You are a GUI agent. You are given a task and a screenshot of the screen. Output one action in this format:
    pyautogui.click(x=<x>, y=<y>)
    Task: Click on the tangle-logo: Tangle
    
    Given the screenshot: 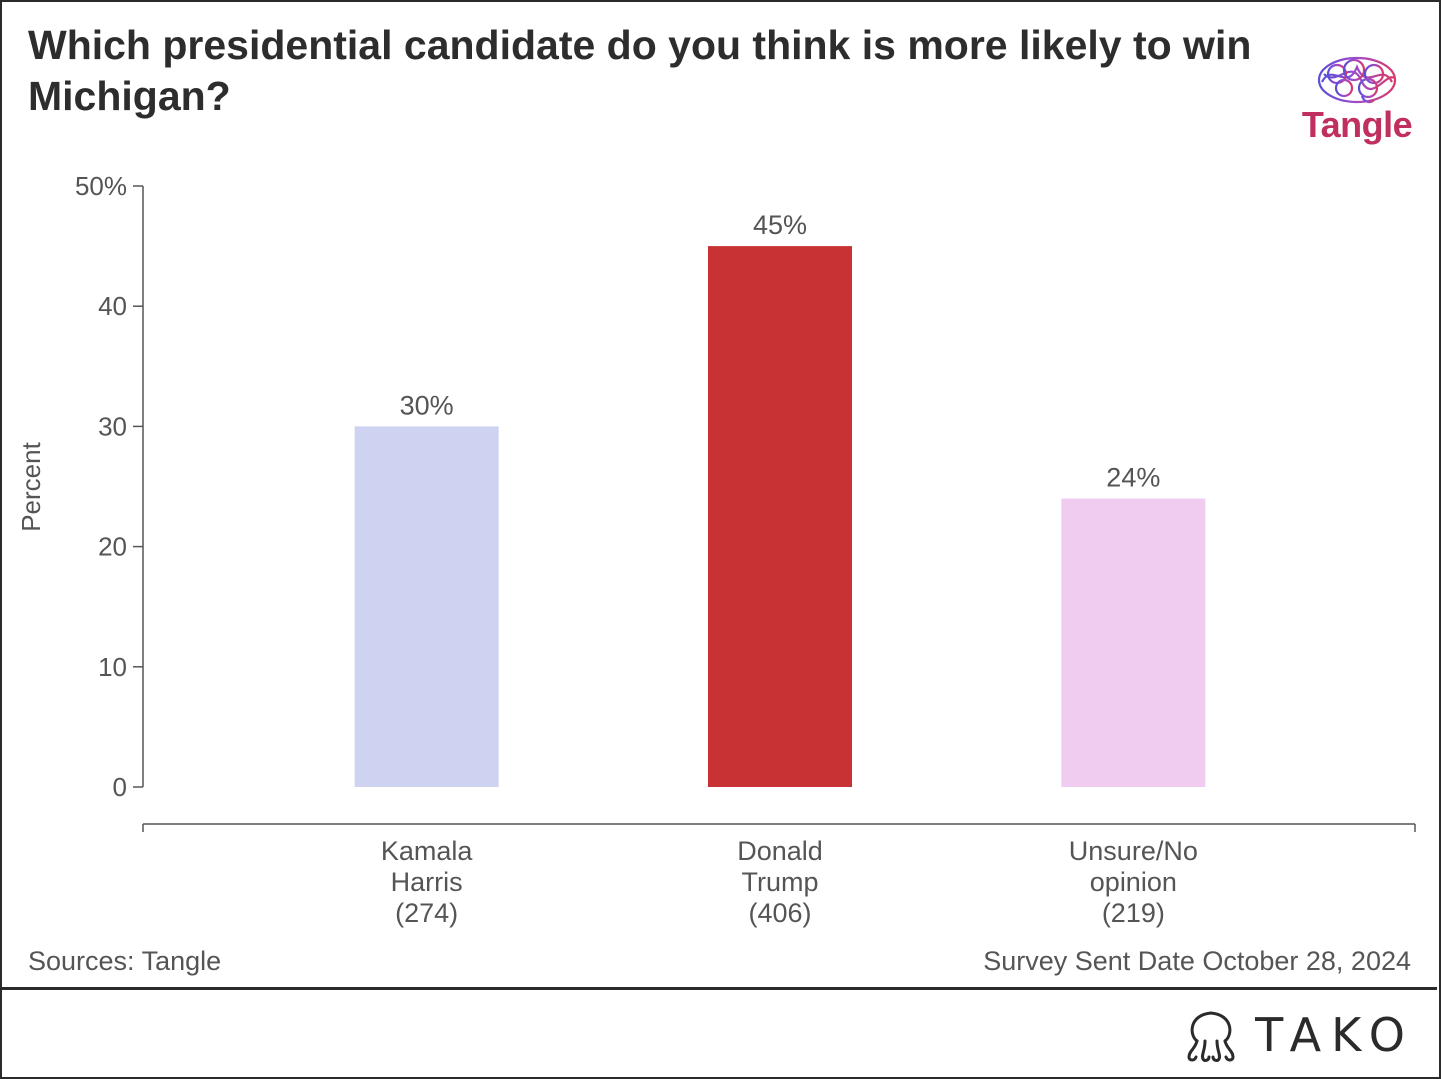 What is the action you would take?
    pyautogui.click(x=1357, y=102)
    